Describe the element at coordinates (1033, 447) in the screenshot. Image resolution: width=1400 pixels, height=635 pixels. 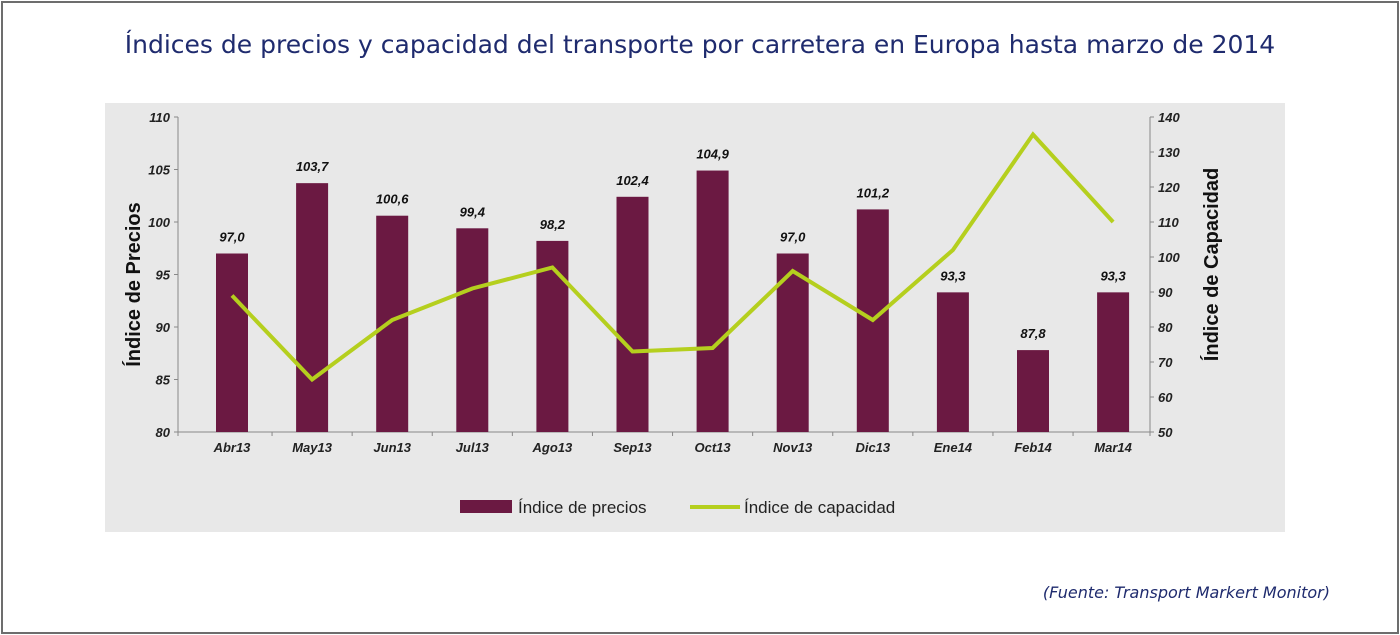
I see `x-tick-label: Feb14` at that location.